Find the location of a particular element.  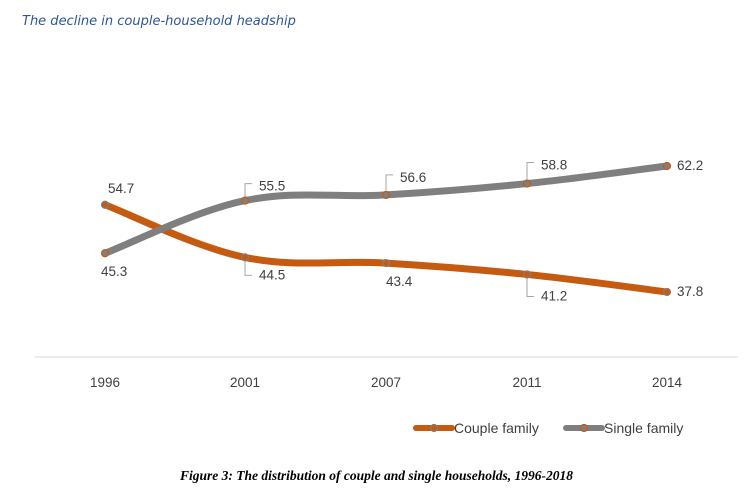

single-family-data-label: 62.2 is located at coordinates (690, 165).